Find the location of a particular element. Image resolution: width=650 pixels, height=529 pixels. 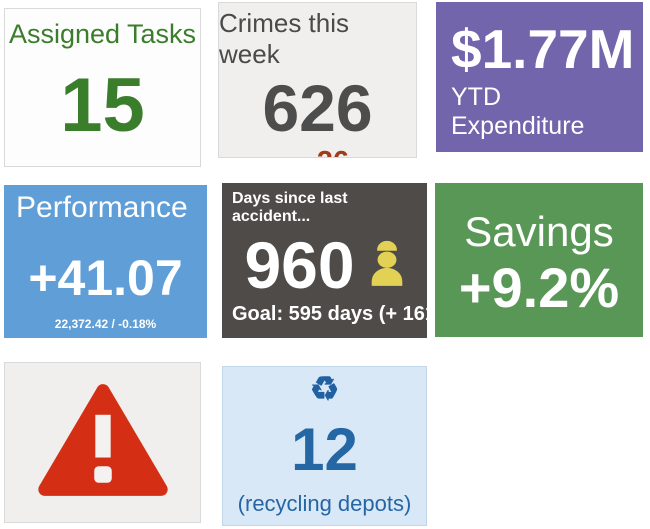

card-value: 626 is located at coordinates (317, 108).